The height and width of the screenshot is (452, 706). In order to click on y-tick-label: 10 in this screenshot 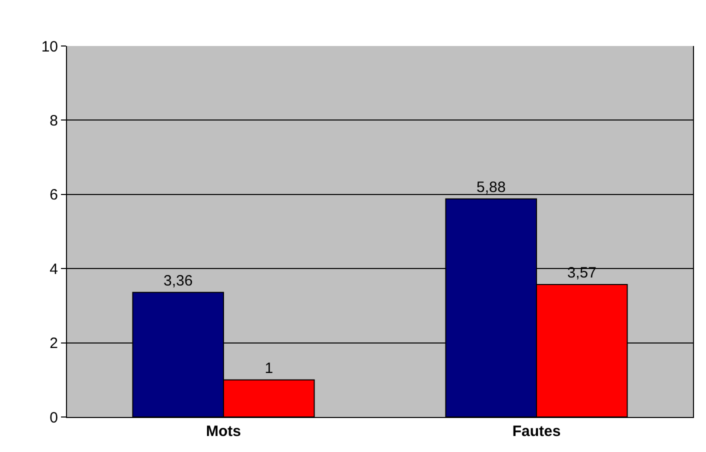, I will do `click(49, 47)`.